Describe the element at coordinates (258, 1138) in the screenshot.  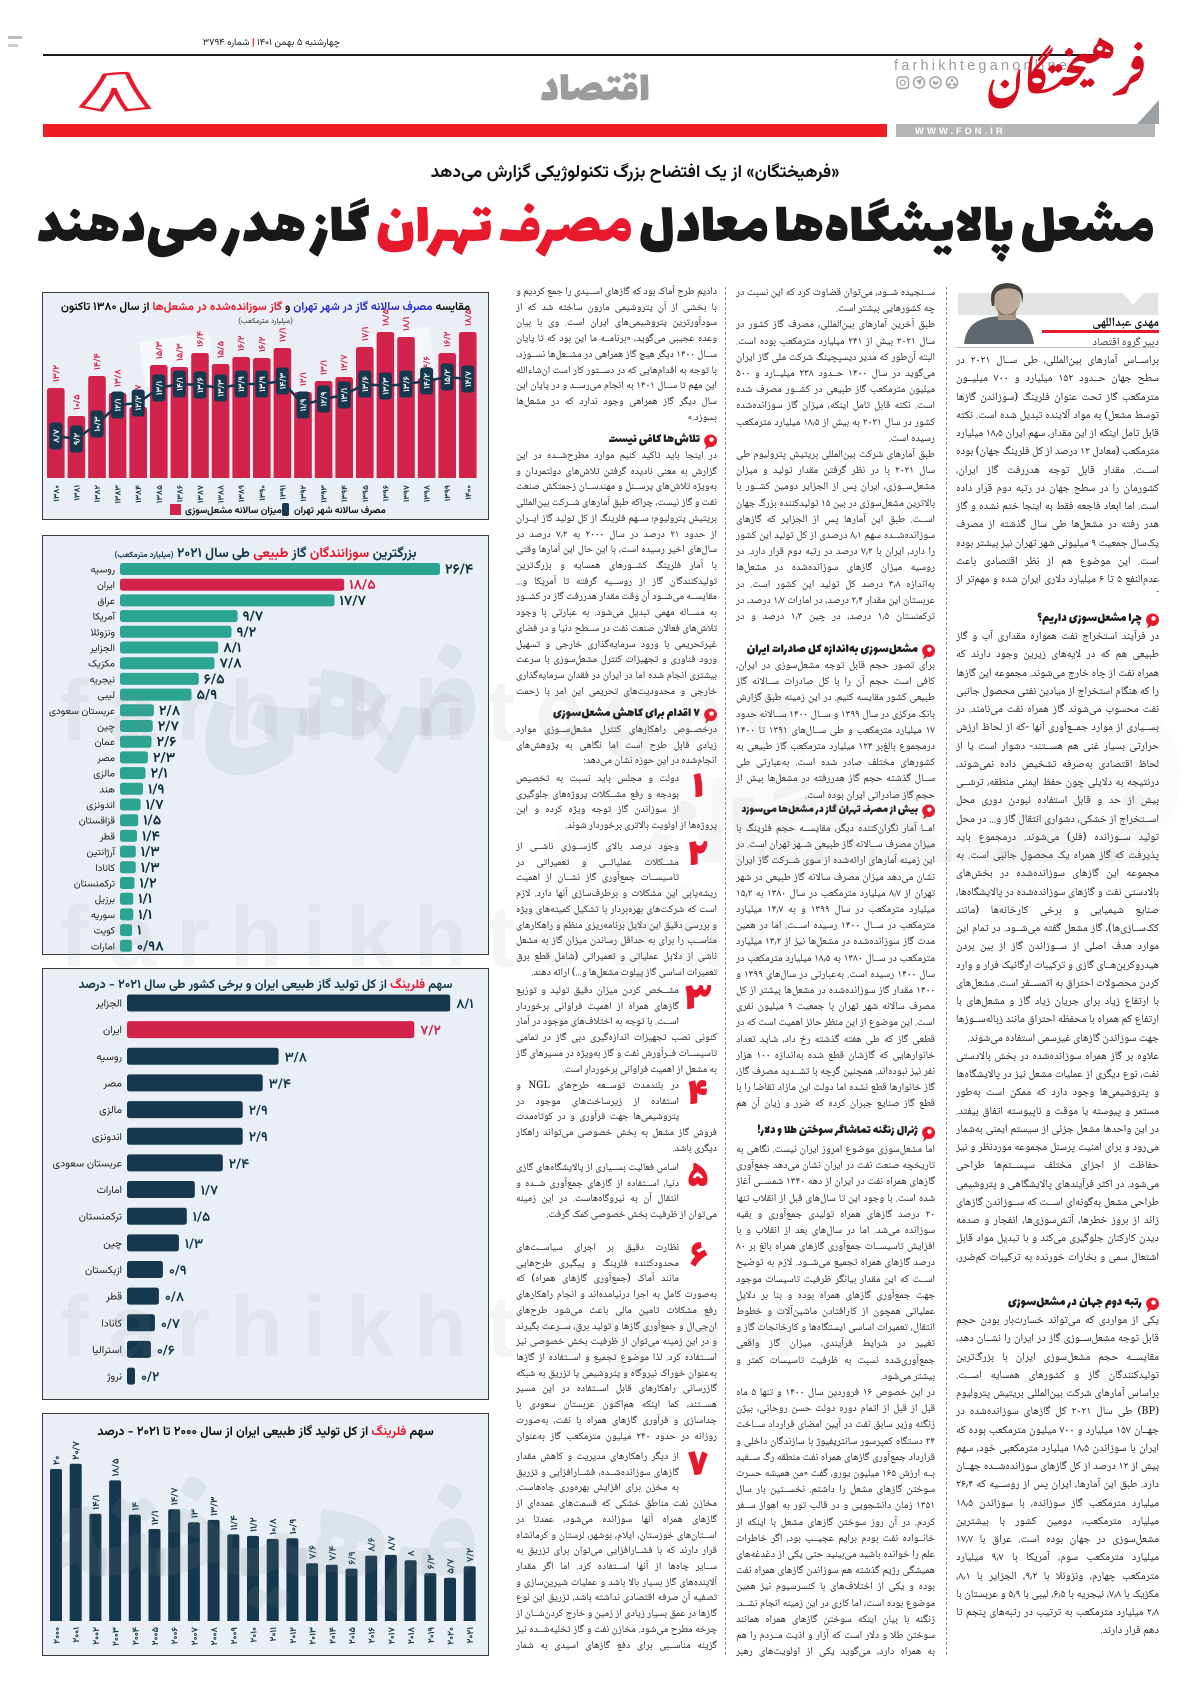
I see `svg-text: ۲/۹` at that location.